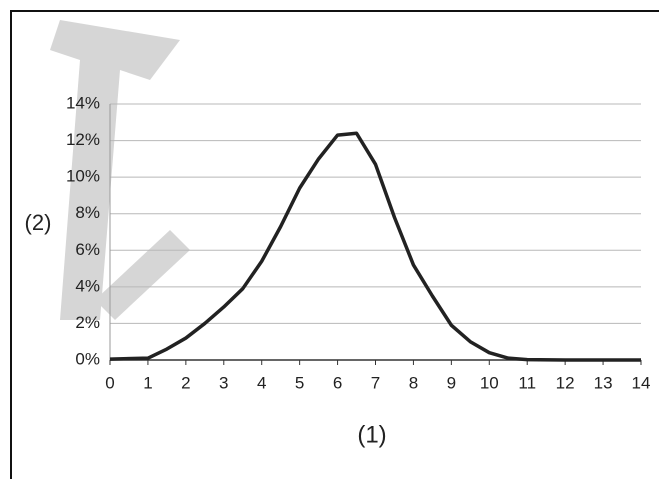  What do you see at coordinates (87, 212) in the screenshot?
I see `y-tick-label: 8%` at bounding box center [87, 212].